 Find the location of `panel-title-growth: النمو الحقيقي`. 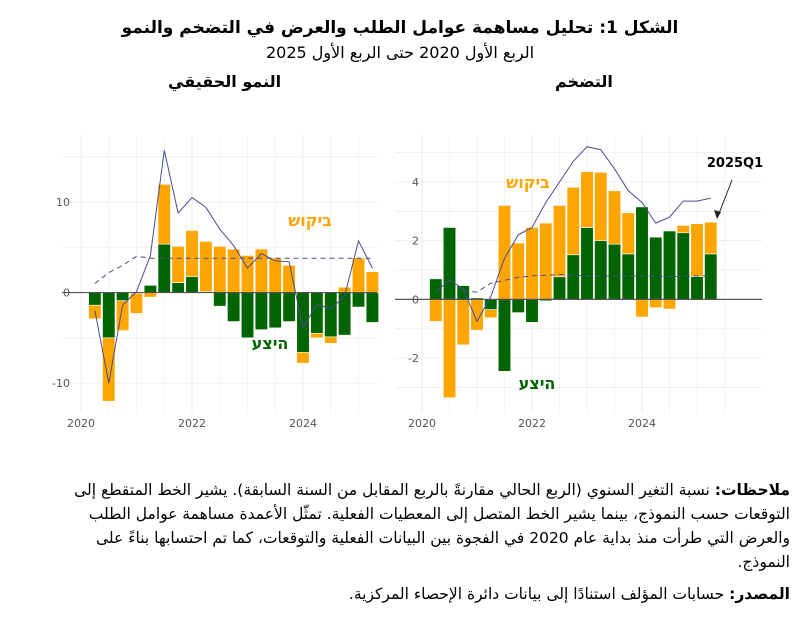

panel-title-growth: النمو الحقيقي is located at coordinates (225, 81).